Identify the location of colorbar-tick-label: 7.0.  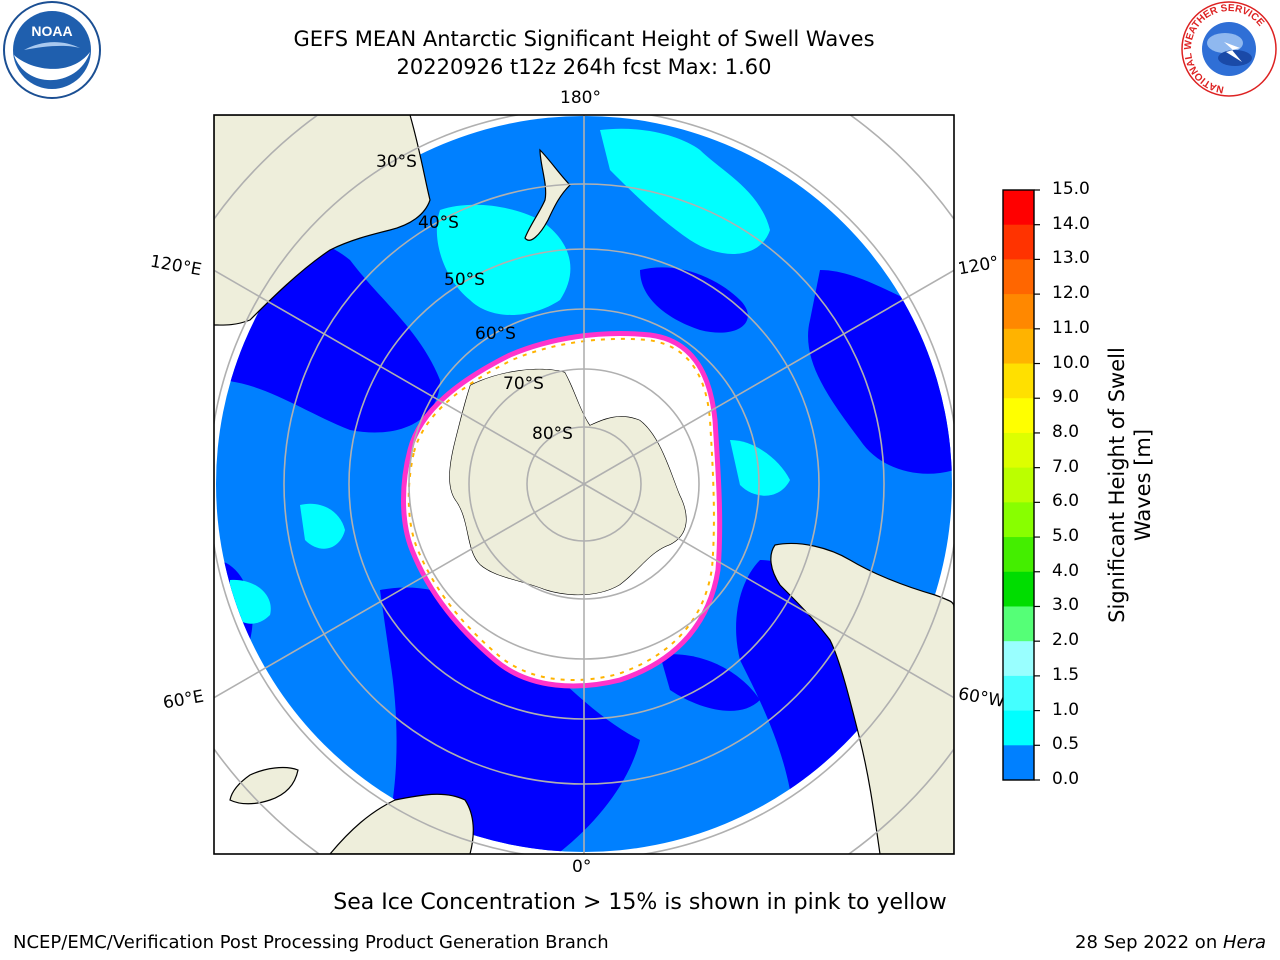
(1066, 466).